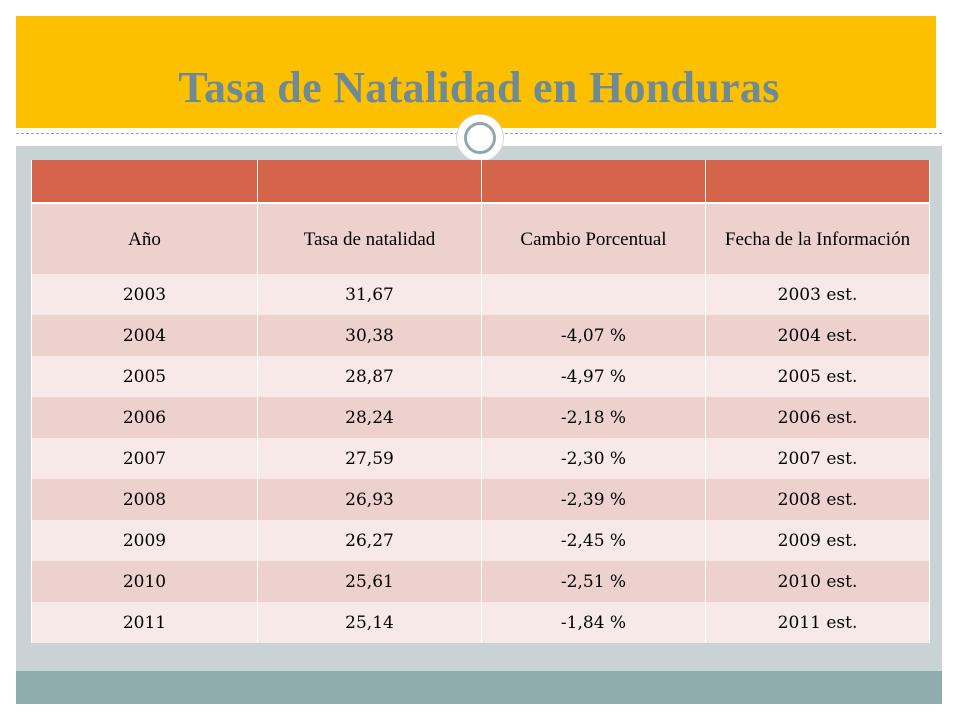 The height and width of the screenshot is (720, 960). I want to click on table-row: 2003 31,67 2003 est., so click(480, 294).